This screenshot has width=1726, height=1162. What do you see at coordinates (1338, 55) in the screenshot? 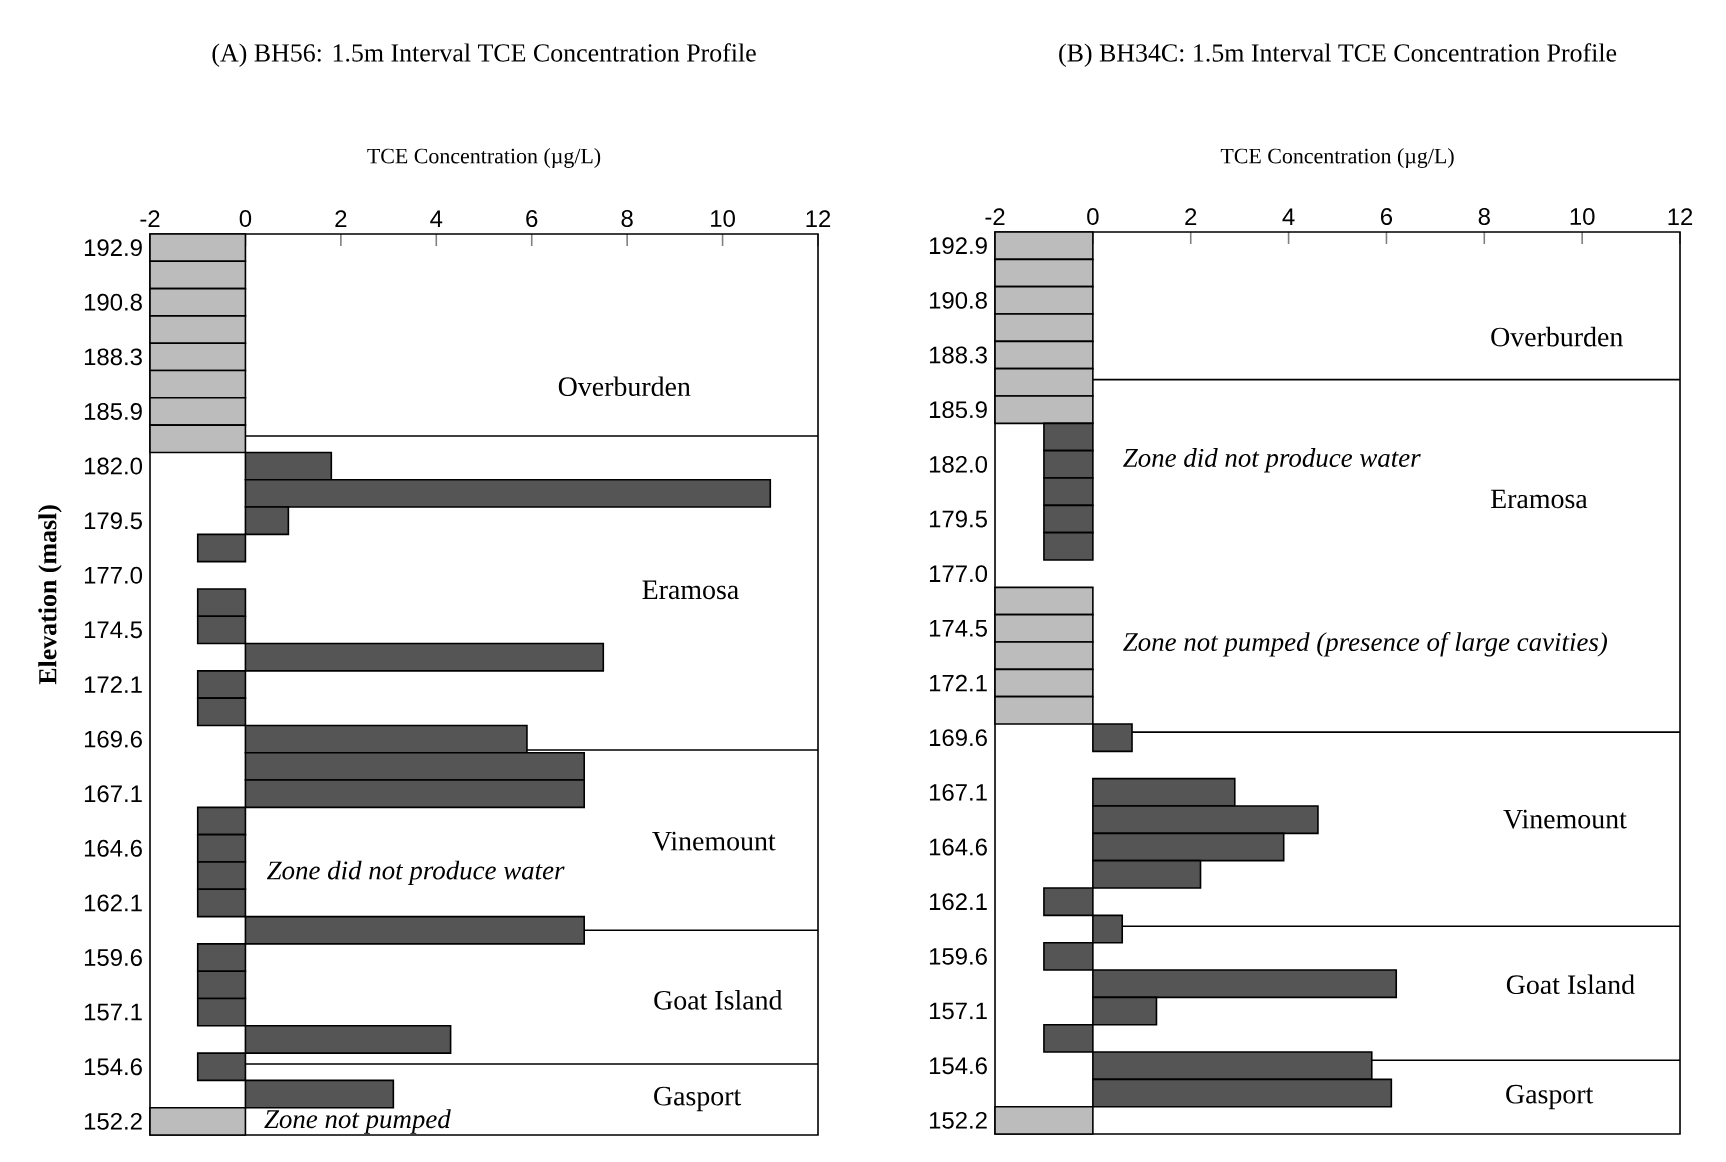
I see `chart-title: (B) BH34C: 1.5m Interval TCE Concentration Profile` at bounding box center [1338, 55].